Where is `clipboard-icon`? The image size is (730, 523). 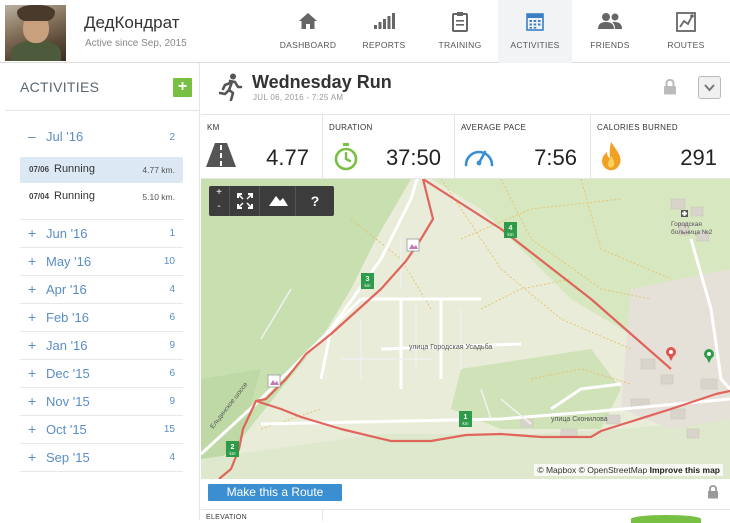
clipboard-icon is located at coordinates (460, 22).